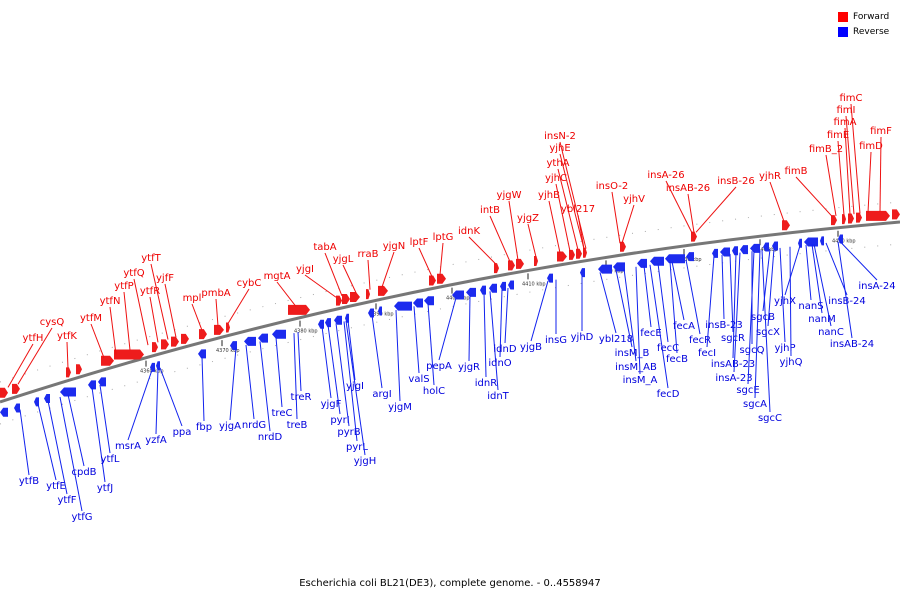  I want to click on gene-label: insA-23, so click(733, 378).